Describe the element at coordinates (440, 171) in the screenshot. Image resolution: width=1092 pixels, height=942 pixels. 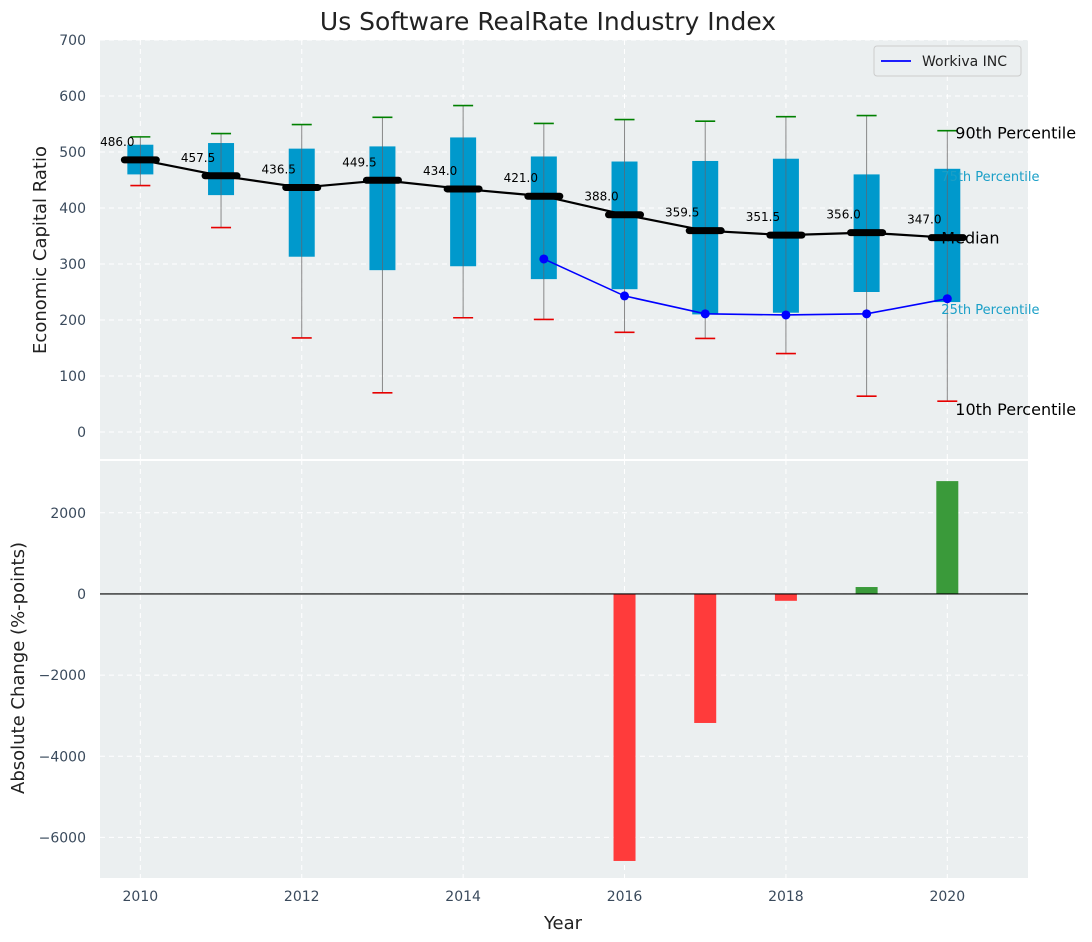
I see `median-value-label: 434.0` at that location.